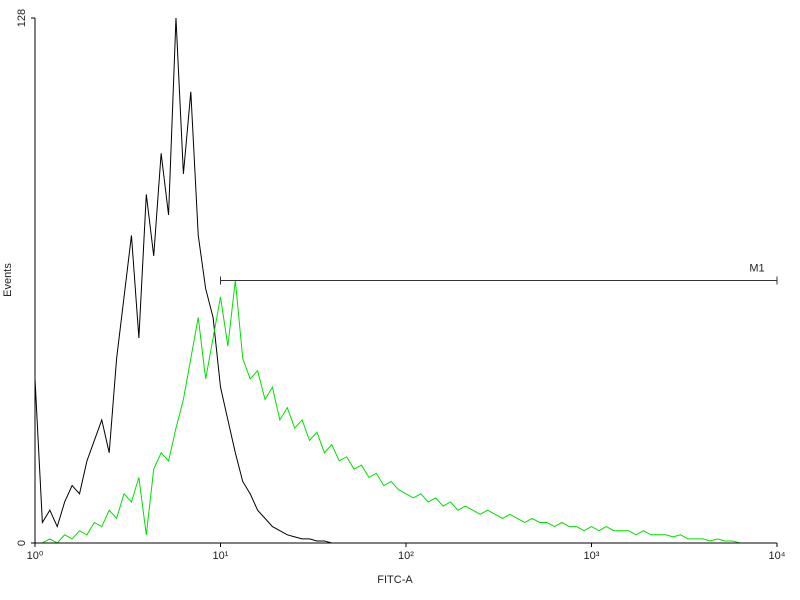 Image resolution: width=800 pixels, height=600 pixels. What do you see at coordinates (35, 556) in the screenshot?
I see `x-tick-label: 10⁰` at bounding box center [35, 556].